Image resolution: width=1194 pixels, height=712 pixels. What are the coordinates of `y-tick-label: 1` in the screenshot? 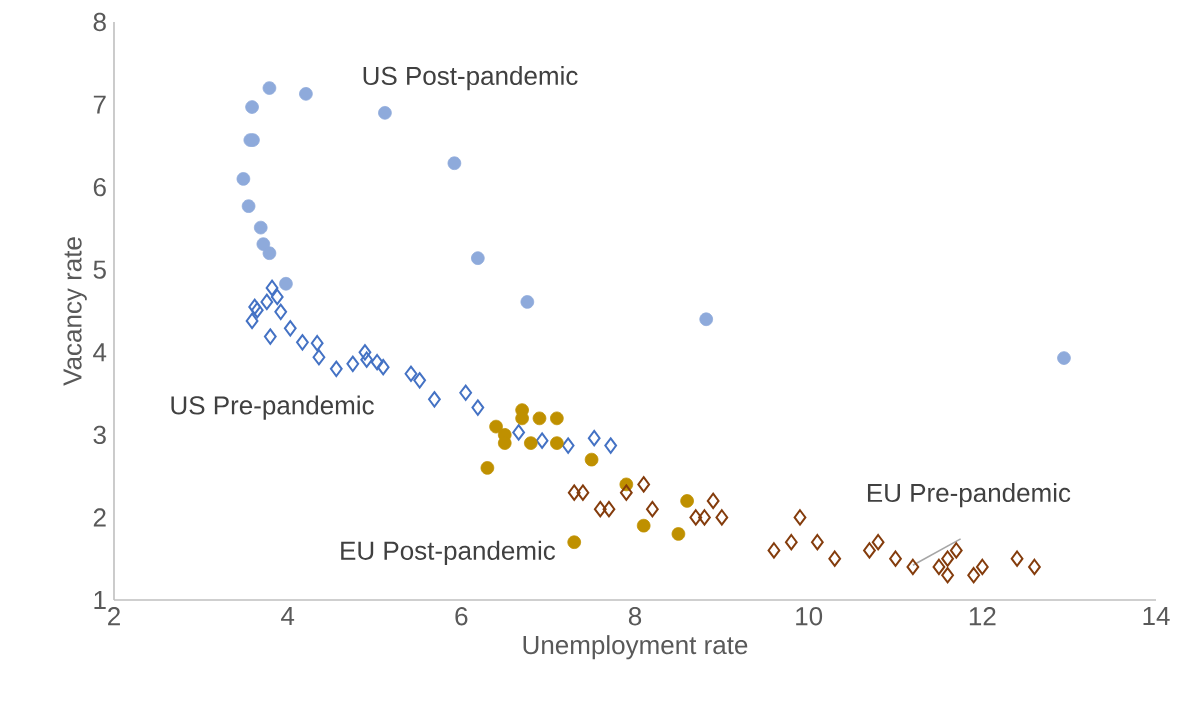 It's located at (100, 600).